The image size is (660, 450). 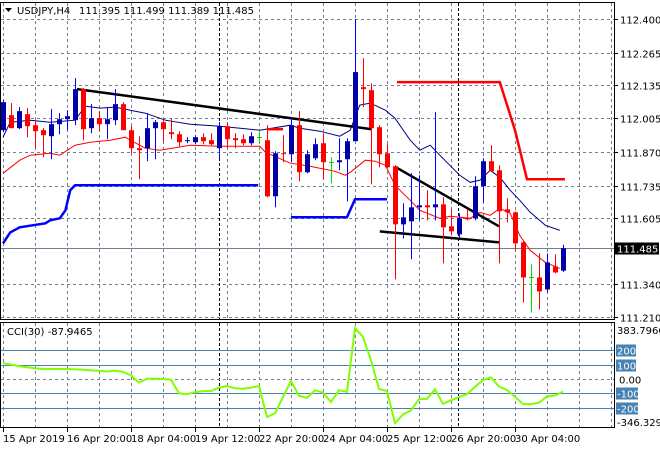 I want to click on price-tick-label: 111.870, so click(x=640, y=154).